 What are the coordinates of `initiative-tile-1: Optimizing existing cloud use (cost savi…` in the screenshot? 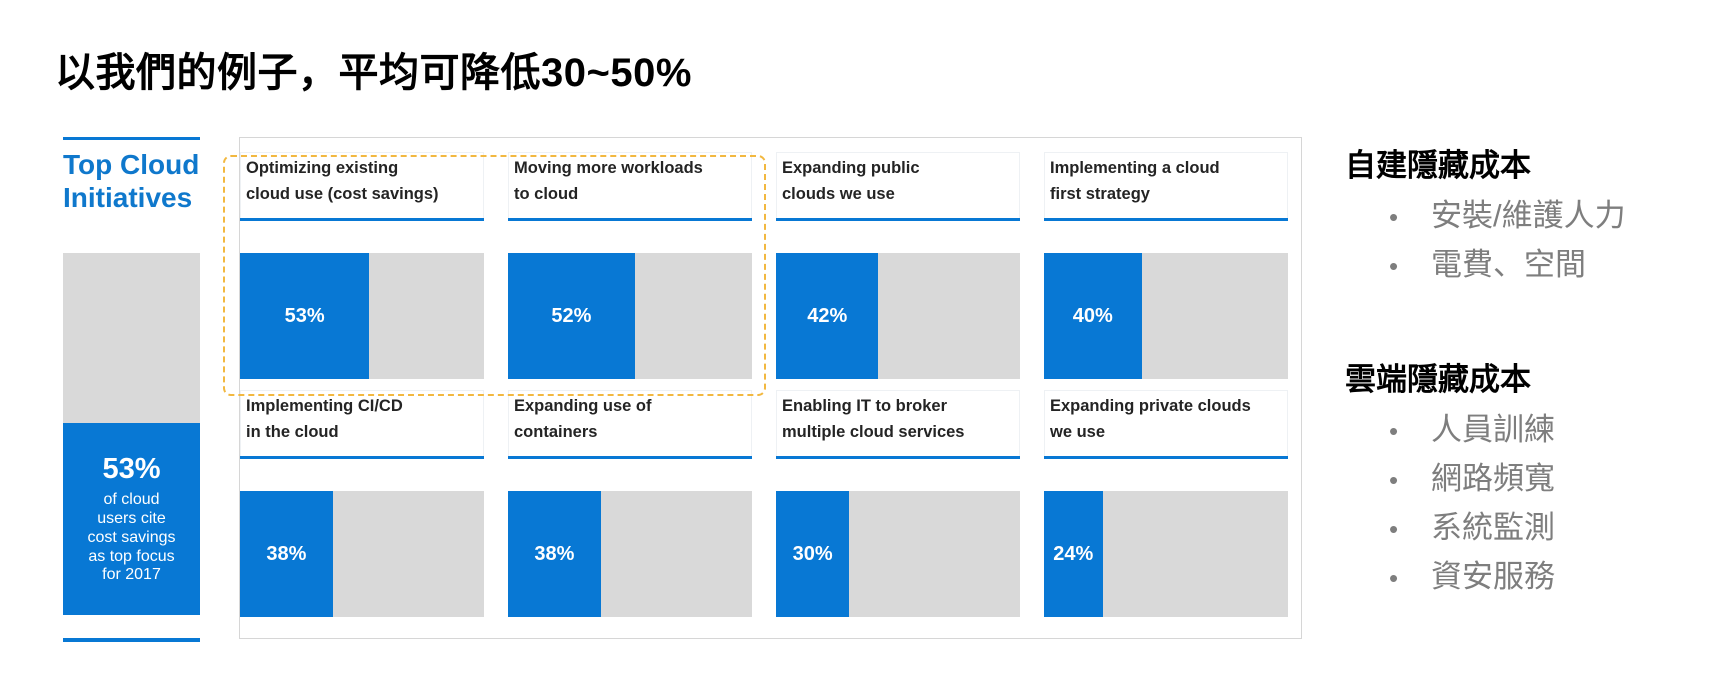 It's located at (362, 265).